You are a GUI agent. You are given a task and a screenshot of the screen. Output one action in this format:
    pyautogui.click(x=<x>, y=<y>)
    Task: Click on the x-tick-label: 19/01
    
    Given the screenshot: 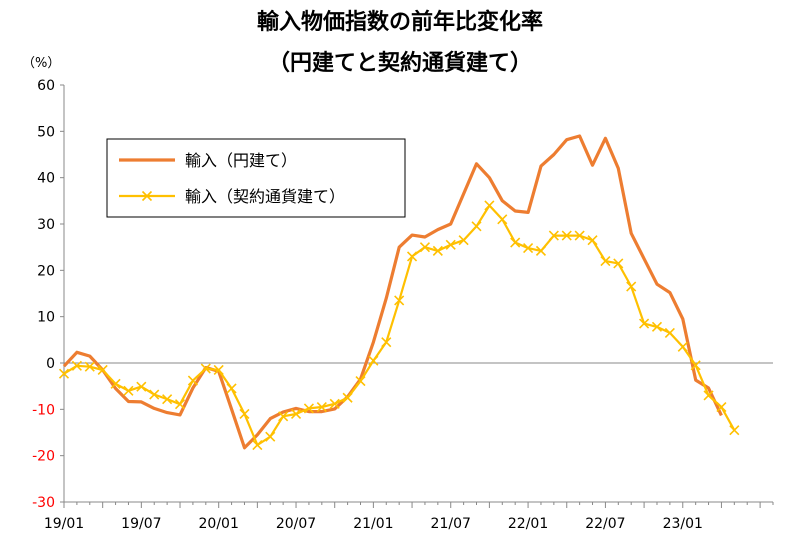 What is the action you would take?
    pyautogui.click(x=64, y=524)
    